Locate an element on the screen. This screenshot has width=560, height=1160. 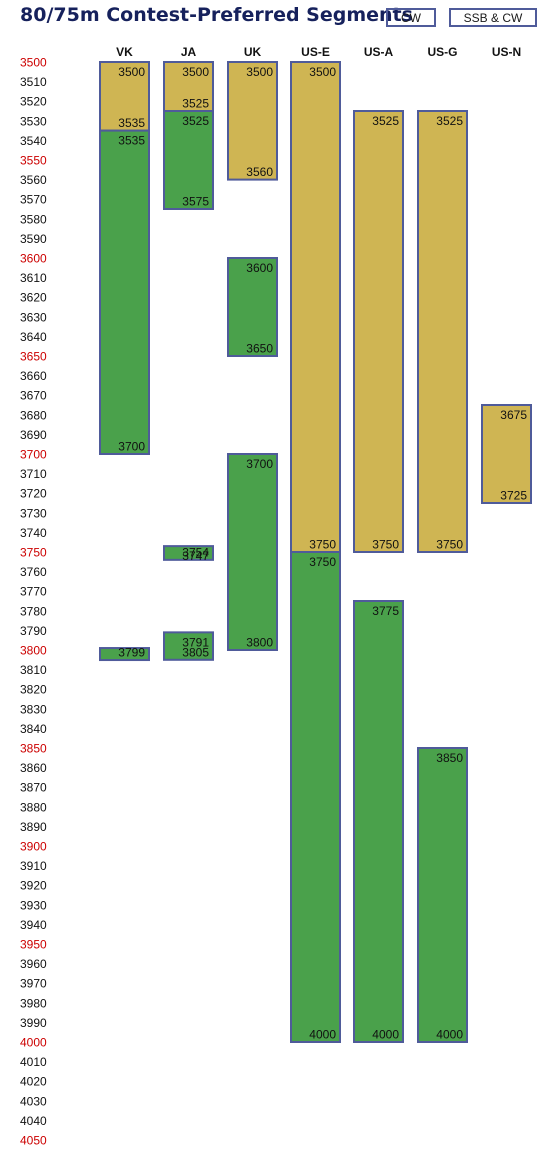
y-tick-label-3660: 3660 is located at coordinates (33, 376).